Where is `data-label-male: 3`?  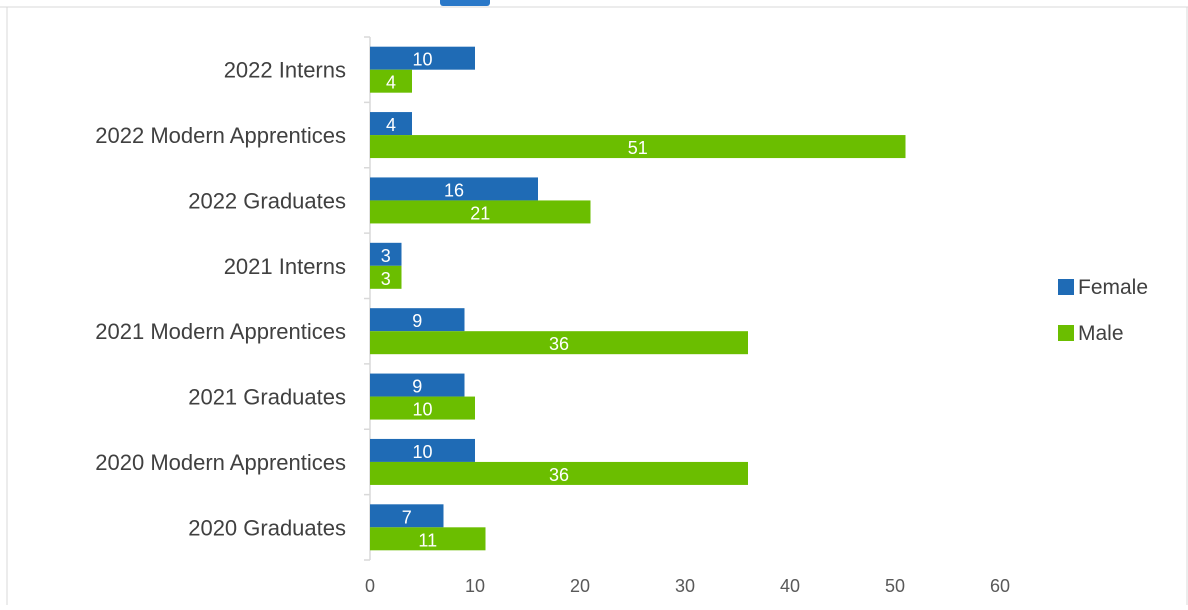 data-label-male: 3 is located at coordinates (386, 279).